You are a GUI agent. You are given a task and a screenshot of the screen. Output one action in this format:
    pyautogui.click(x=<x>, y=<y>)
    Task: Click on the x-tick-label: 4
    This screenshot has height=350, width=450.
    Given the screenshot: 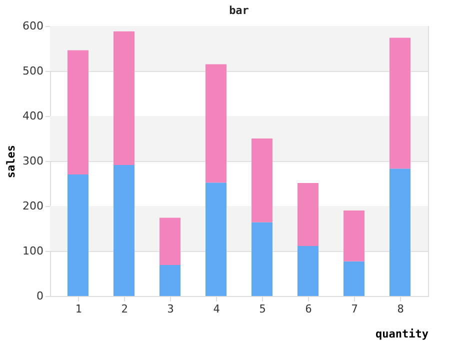 What is the action you would take?
    pyautogui.click(x=216, y=309)
    